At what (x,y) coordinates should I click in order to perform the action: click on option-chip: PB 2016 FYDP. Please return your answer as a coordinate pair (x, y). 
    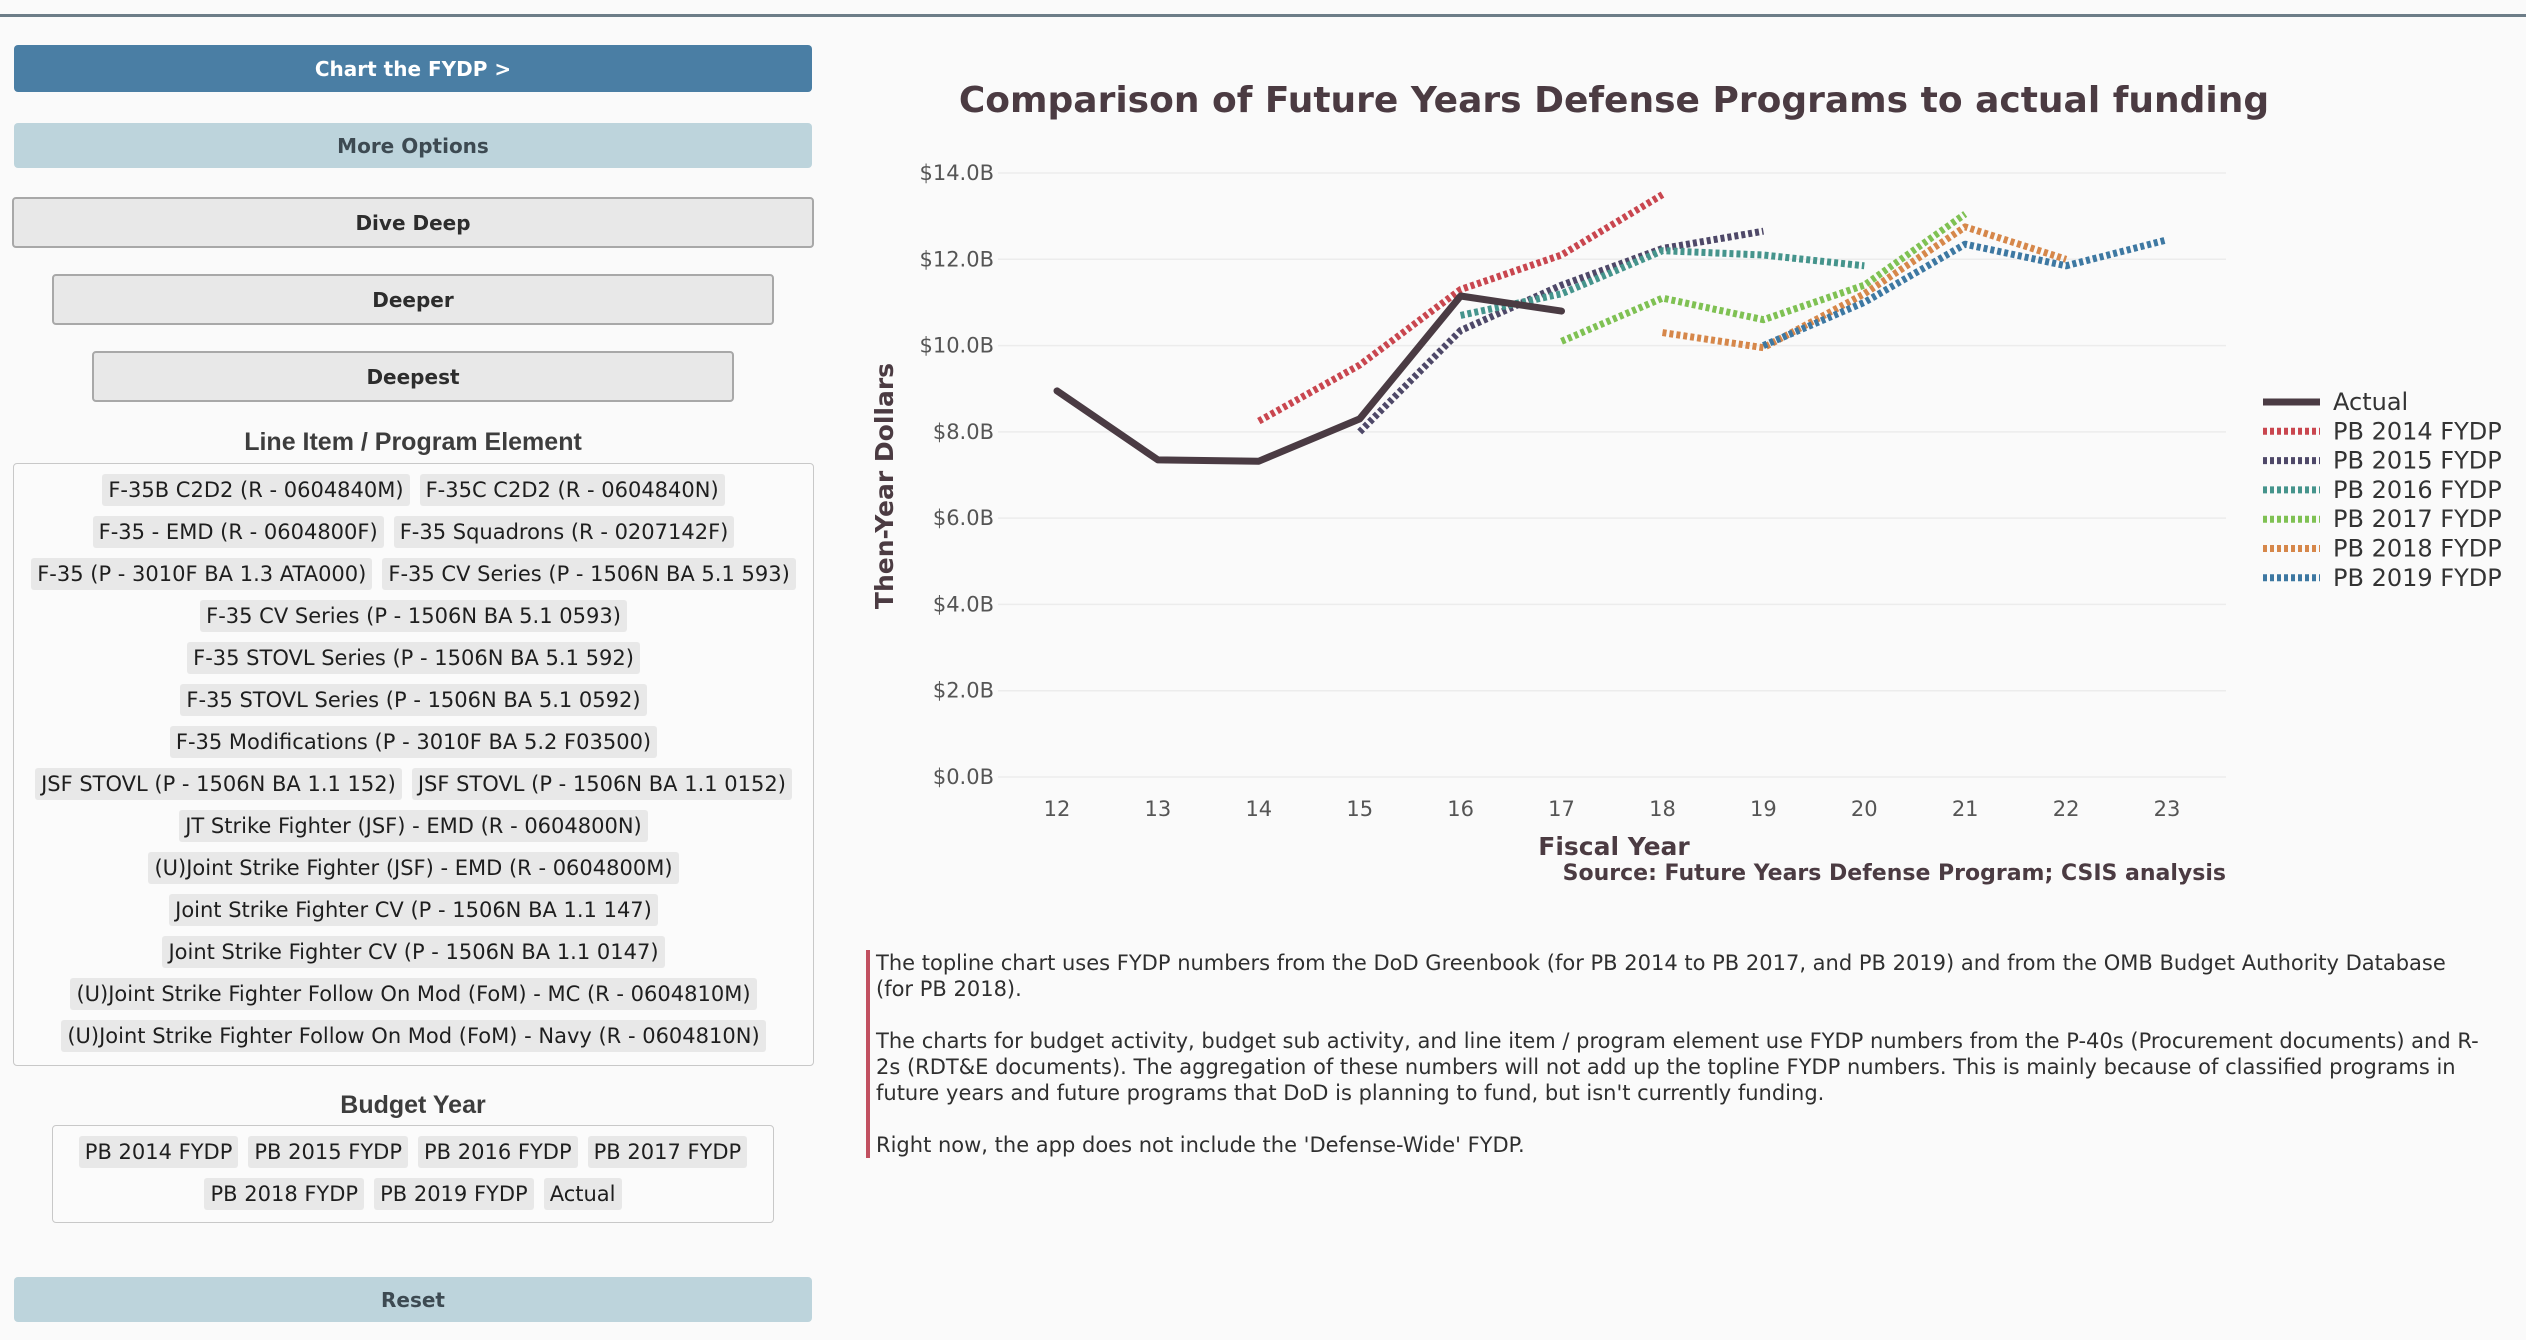
    Looking at the image, I should click on (498, 1152).